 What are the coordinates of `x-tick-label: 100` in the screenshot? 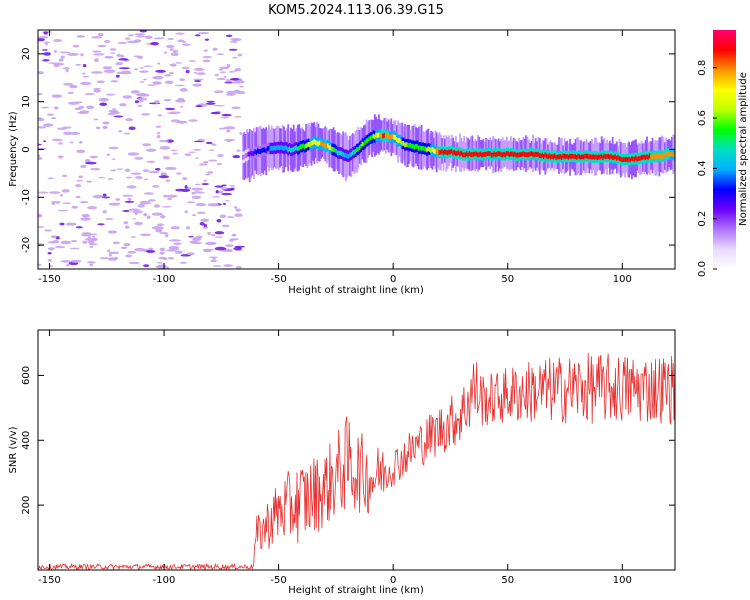 It's located at (622, 279).